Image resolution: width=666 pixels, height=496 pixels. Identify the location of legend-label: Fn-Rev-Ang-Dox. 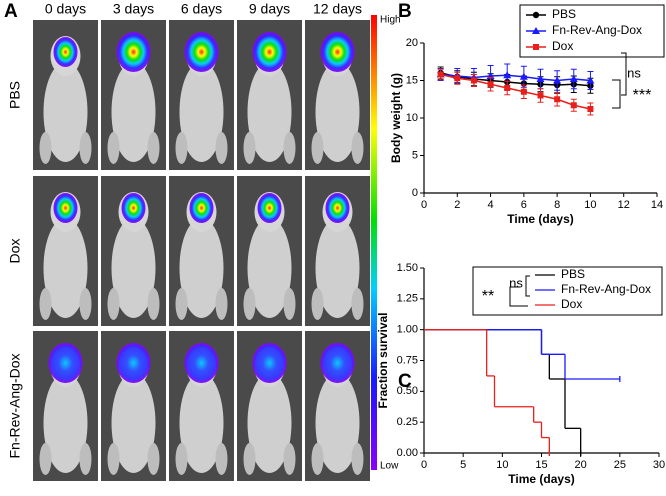
(597, 30).